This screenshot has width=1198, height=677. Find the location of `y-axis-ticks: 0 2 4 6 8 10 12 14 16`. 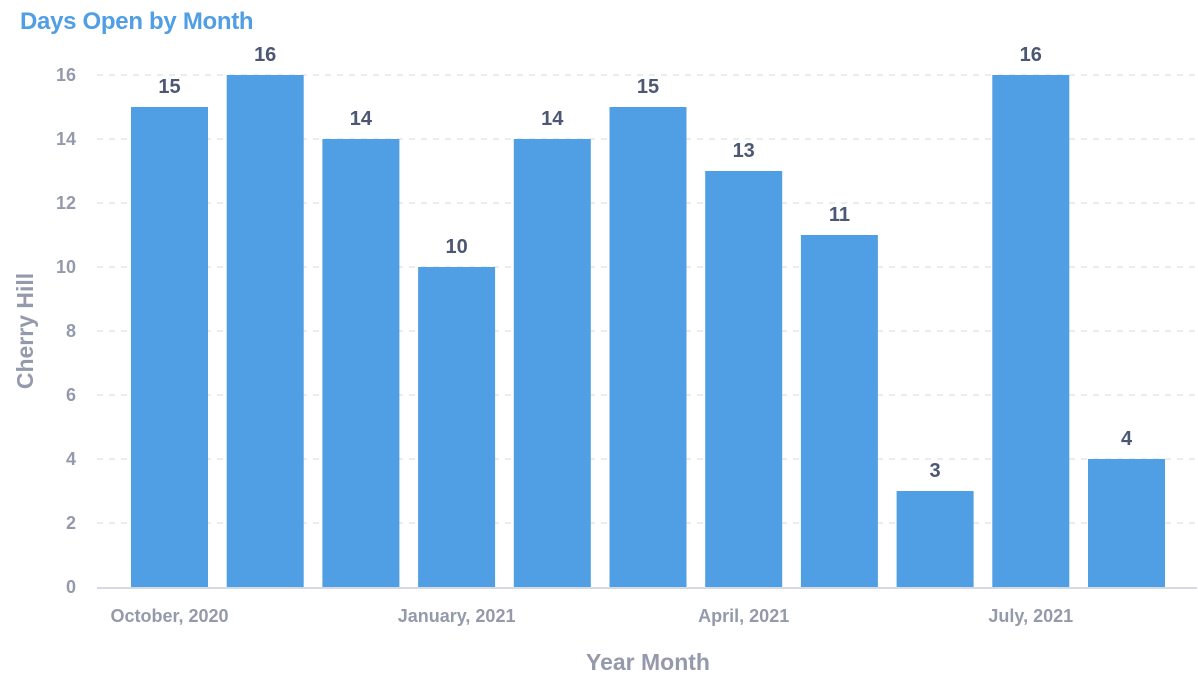

y-axis-ticks: 0 2 4 6 8 10 12 14 16 is located at coordinates (66, 331).